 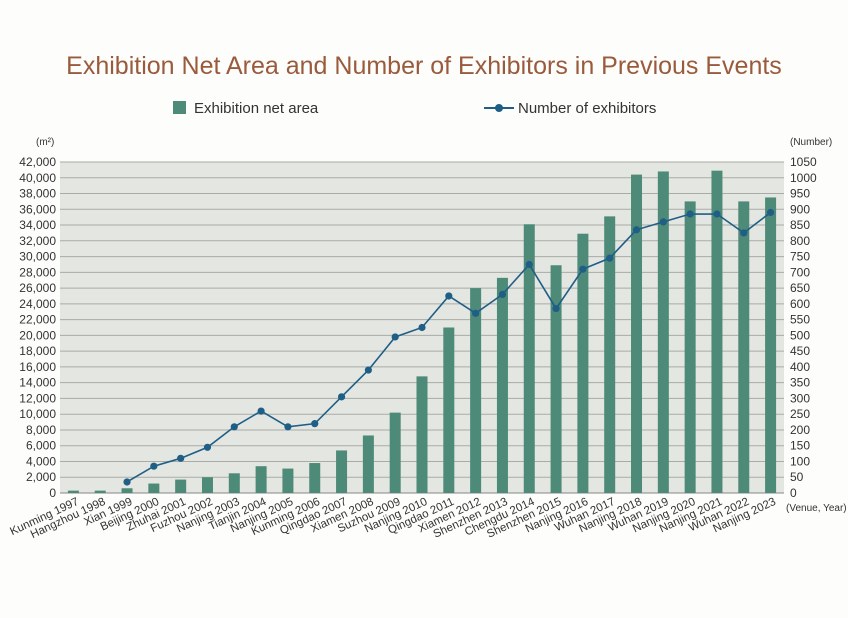 I want to click on left-tick-label: 26,000, so click(x=37, y=288).